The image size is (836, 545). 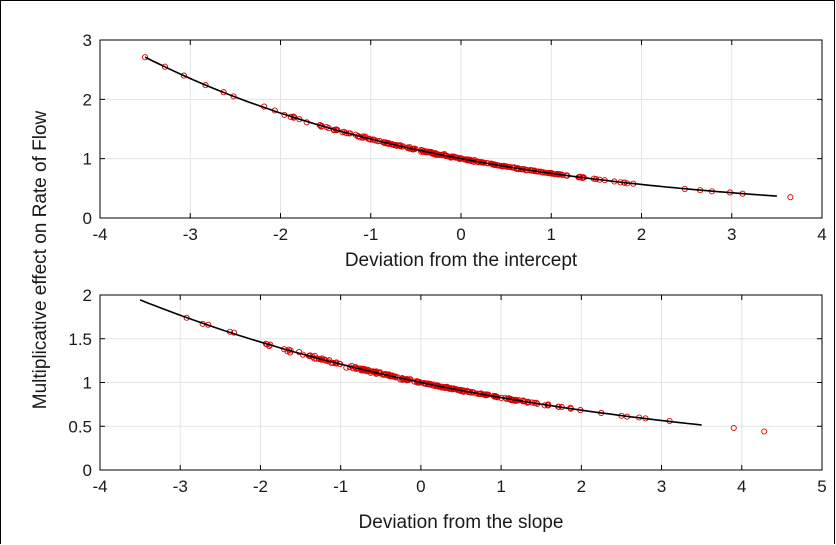 I want to click on y-tick-label: 3, so click(x=87, y=40).